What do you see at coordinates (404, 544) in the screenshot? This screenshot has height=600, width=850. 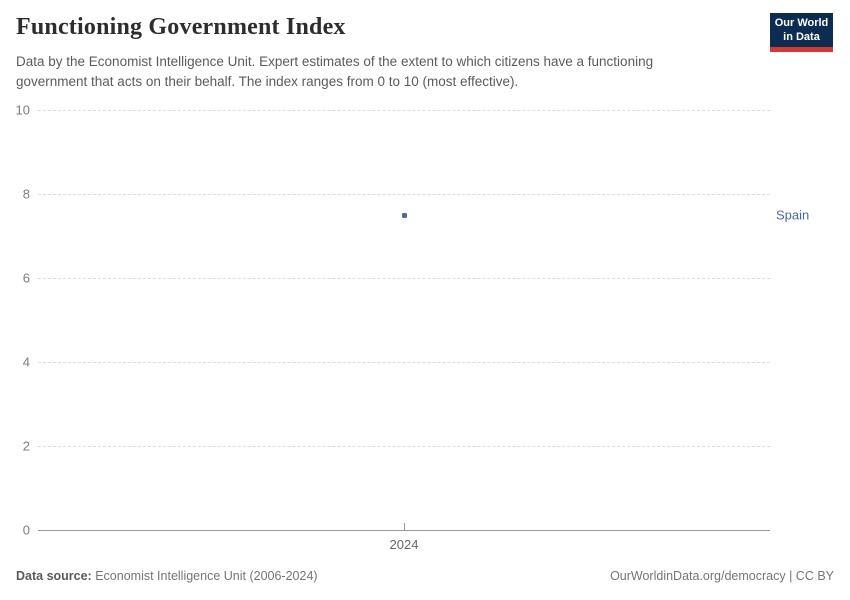 I see `x-tick-label: 2024` at bounding box center [404, 544].